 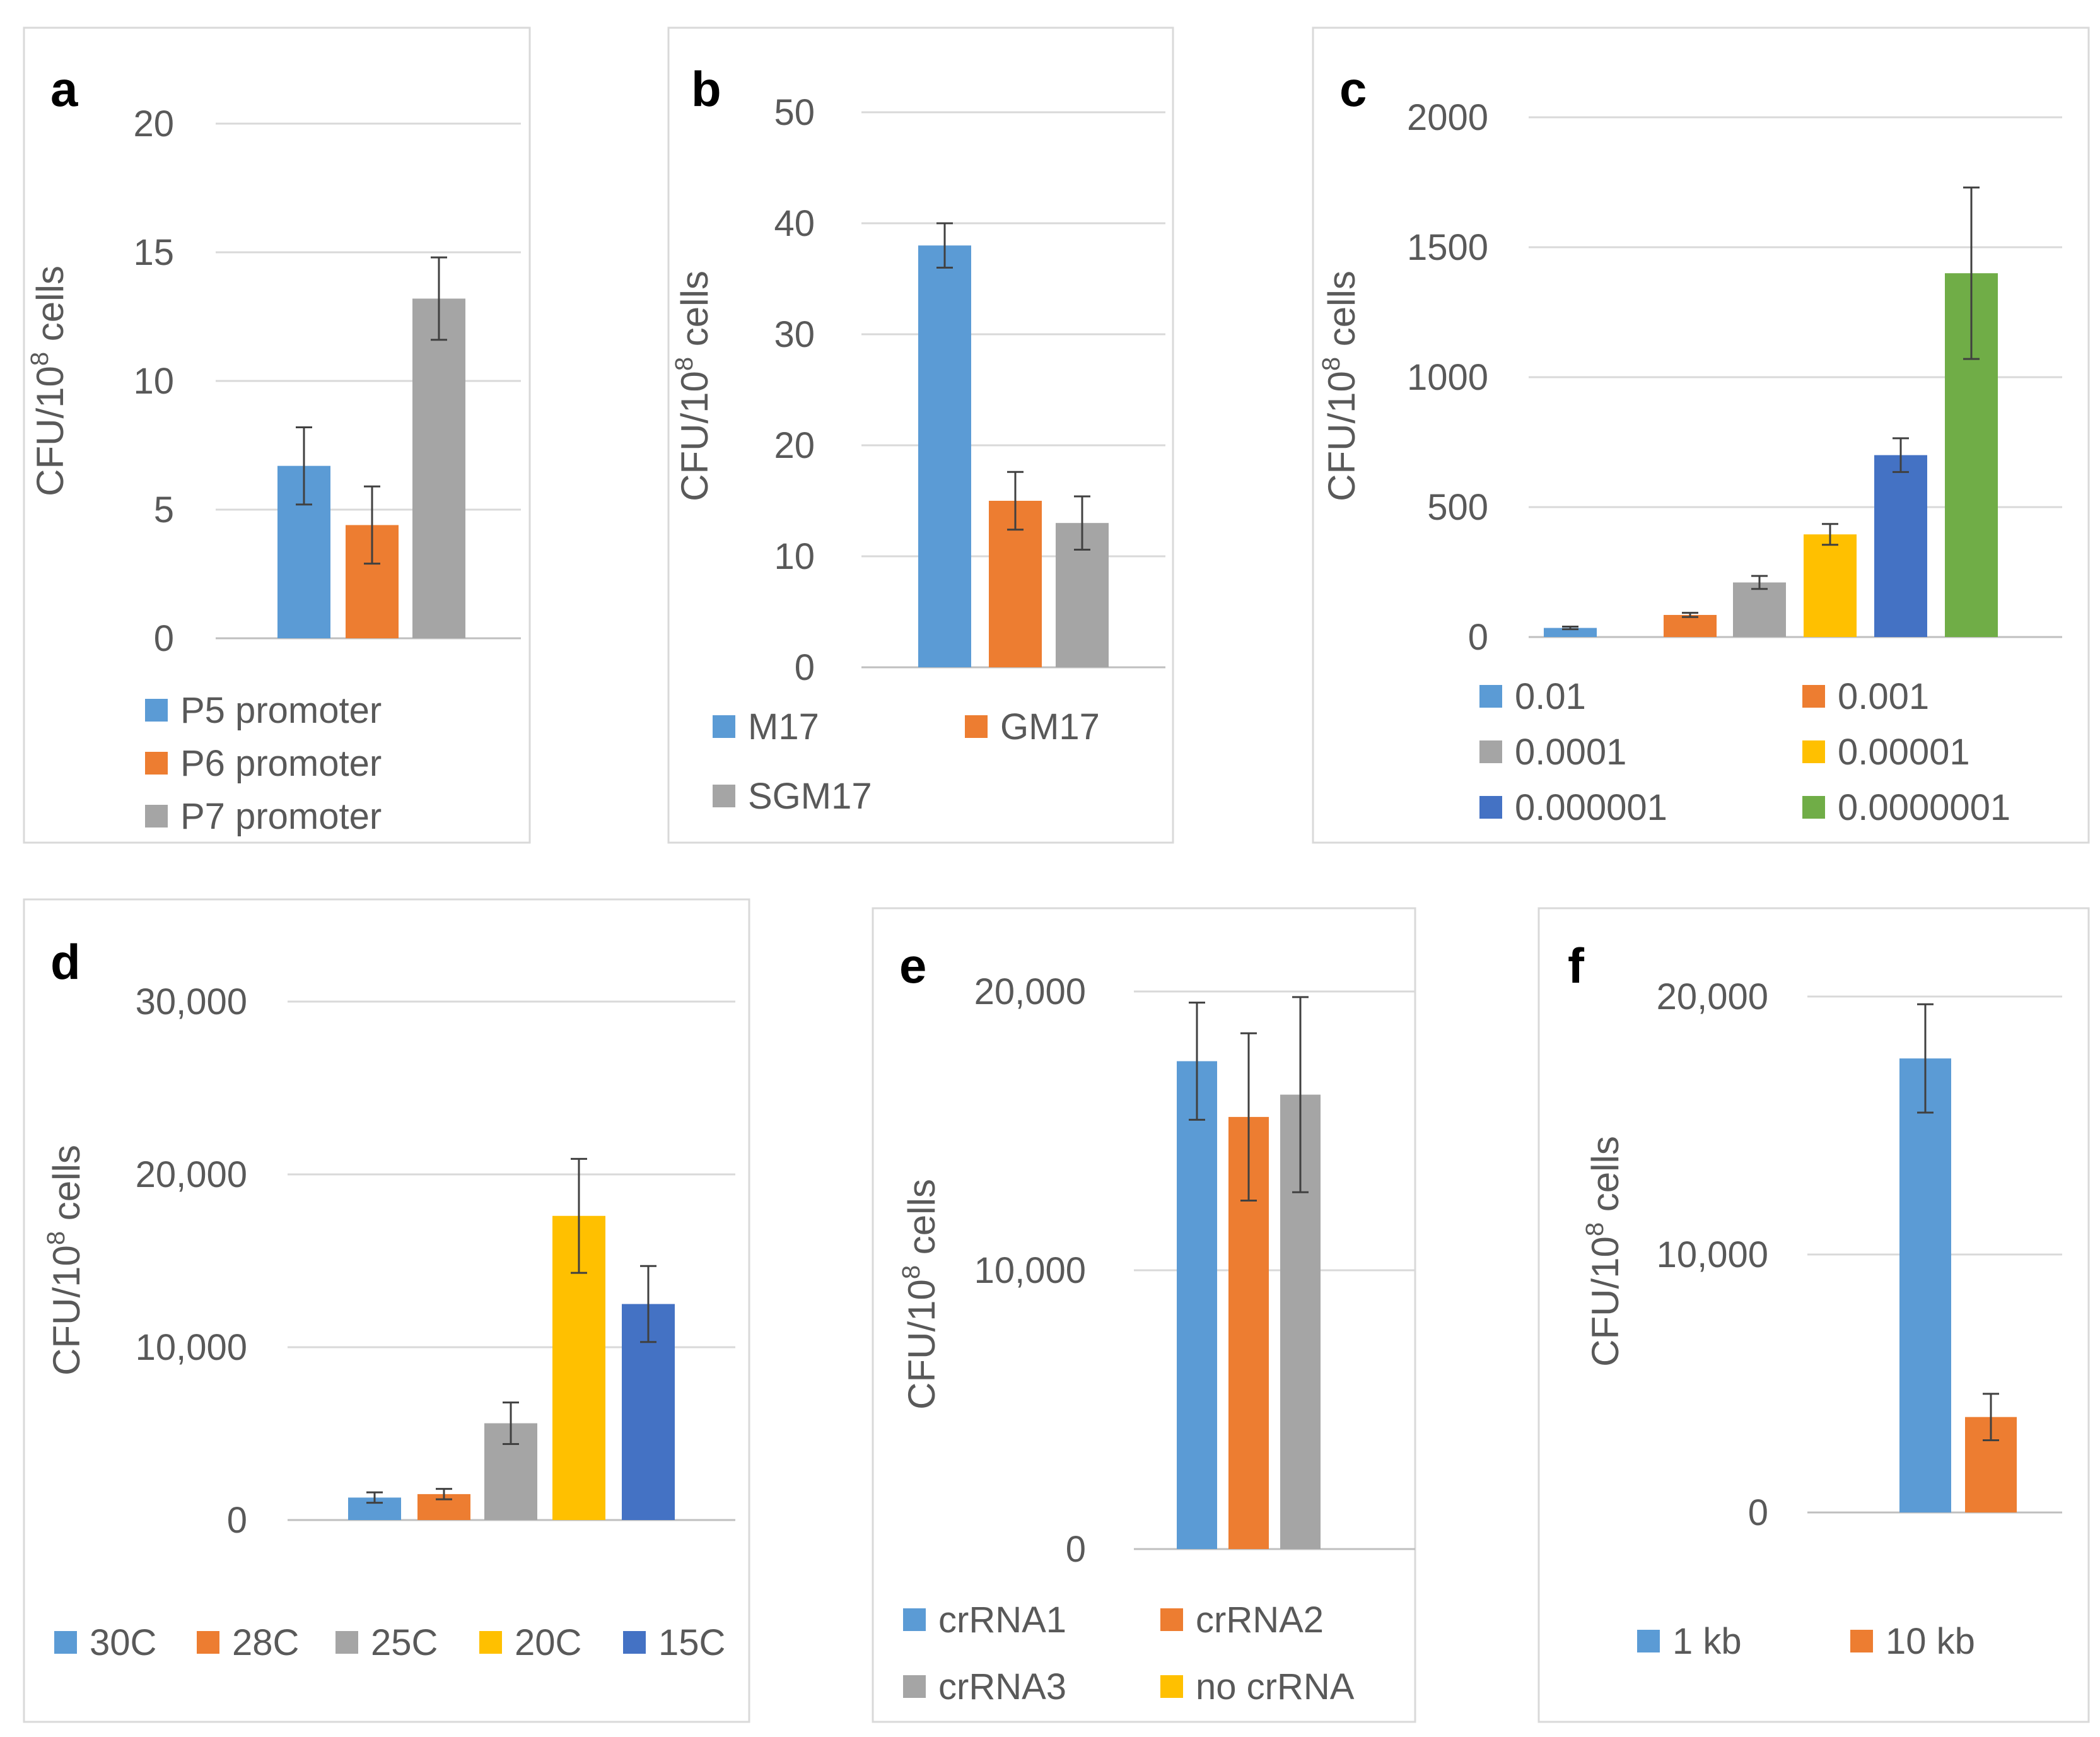 I want to click on legend-28c-label: 28C, so click(x=265, y=1642).